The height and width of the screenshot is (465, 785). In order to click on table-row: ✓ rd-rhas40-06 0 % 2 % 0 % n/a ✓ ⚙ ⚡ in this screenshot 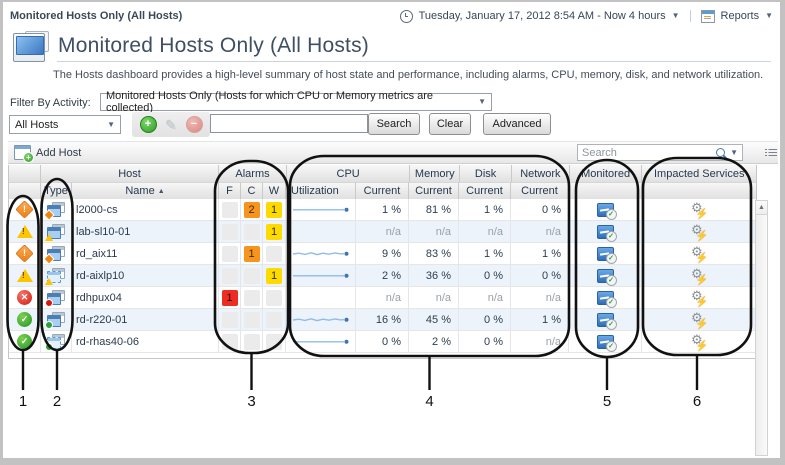, I will do `click(382, 342)`.